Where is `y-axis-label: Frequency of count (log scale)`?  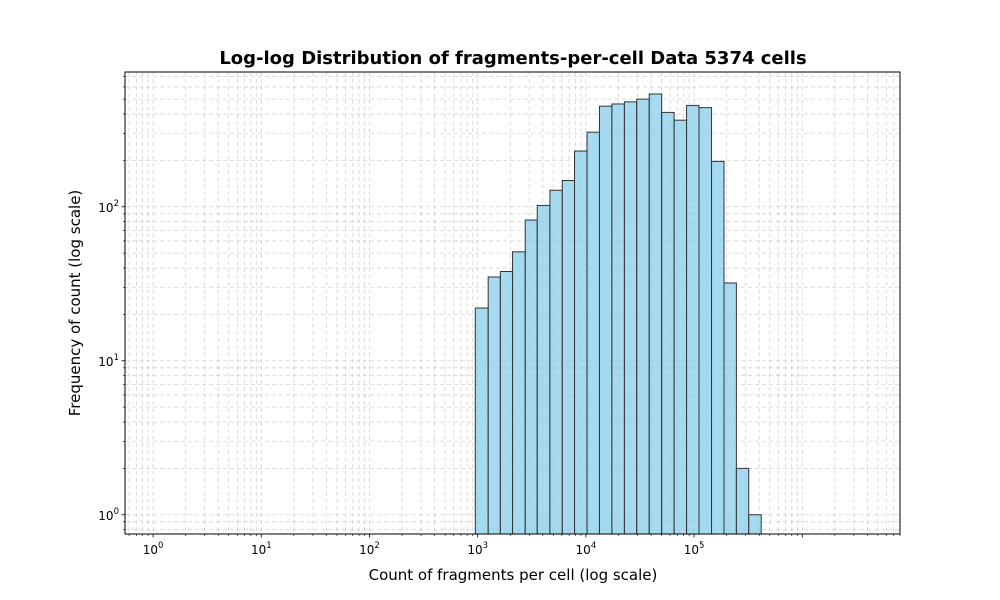
y-axis-label: Frequency of count (log scale) is located at coordinates (75, 303).